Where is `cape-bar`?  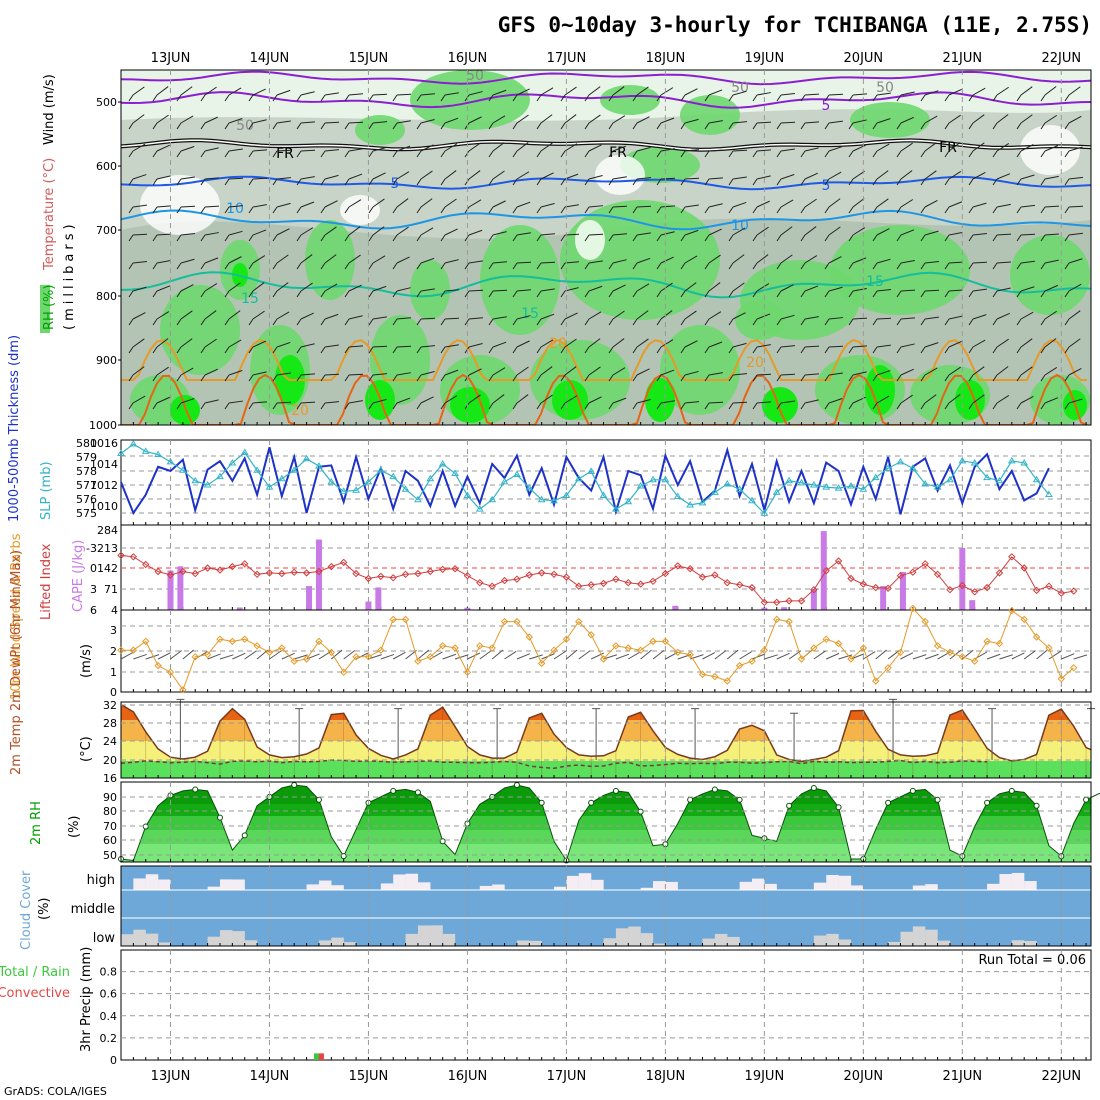
cape-bar is located at coordinates (813, 599).